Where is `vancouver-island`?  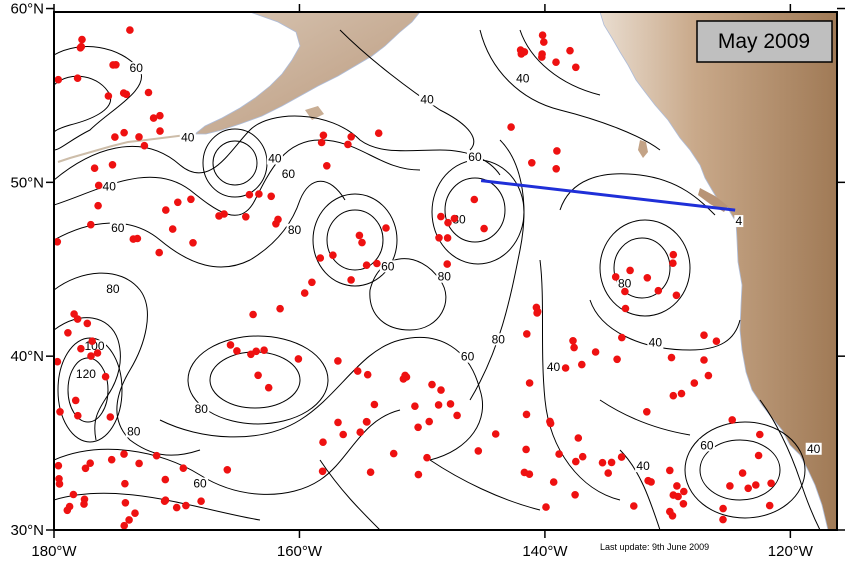 vancouver-island is located at coordinates (713, 200).